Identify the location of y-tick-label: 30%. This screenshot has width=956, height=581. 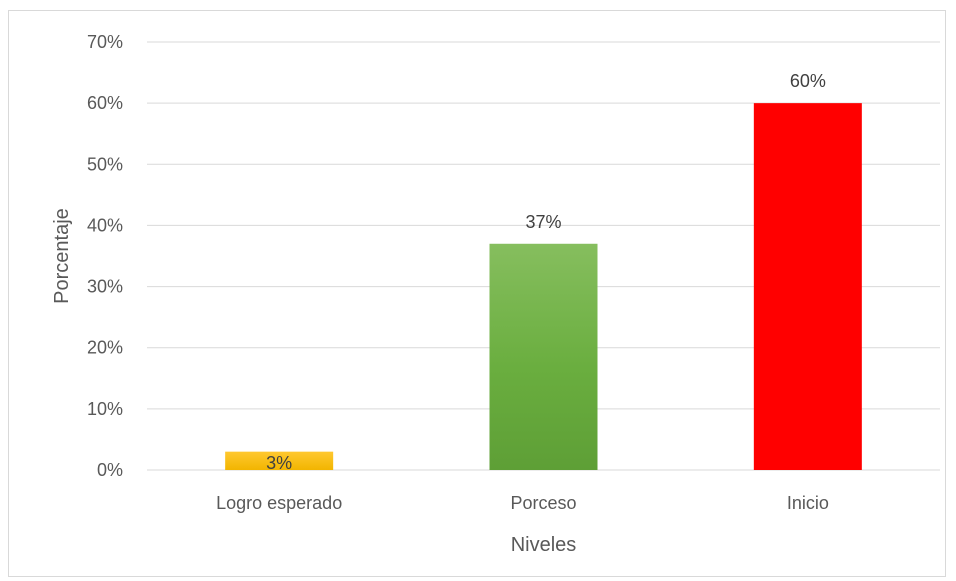
(105, 287).